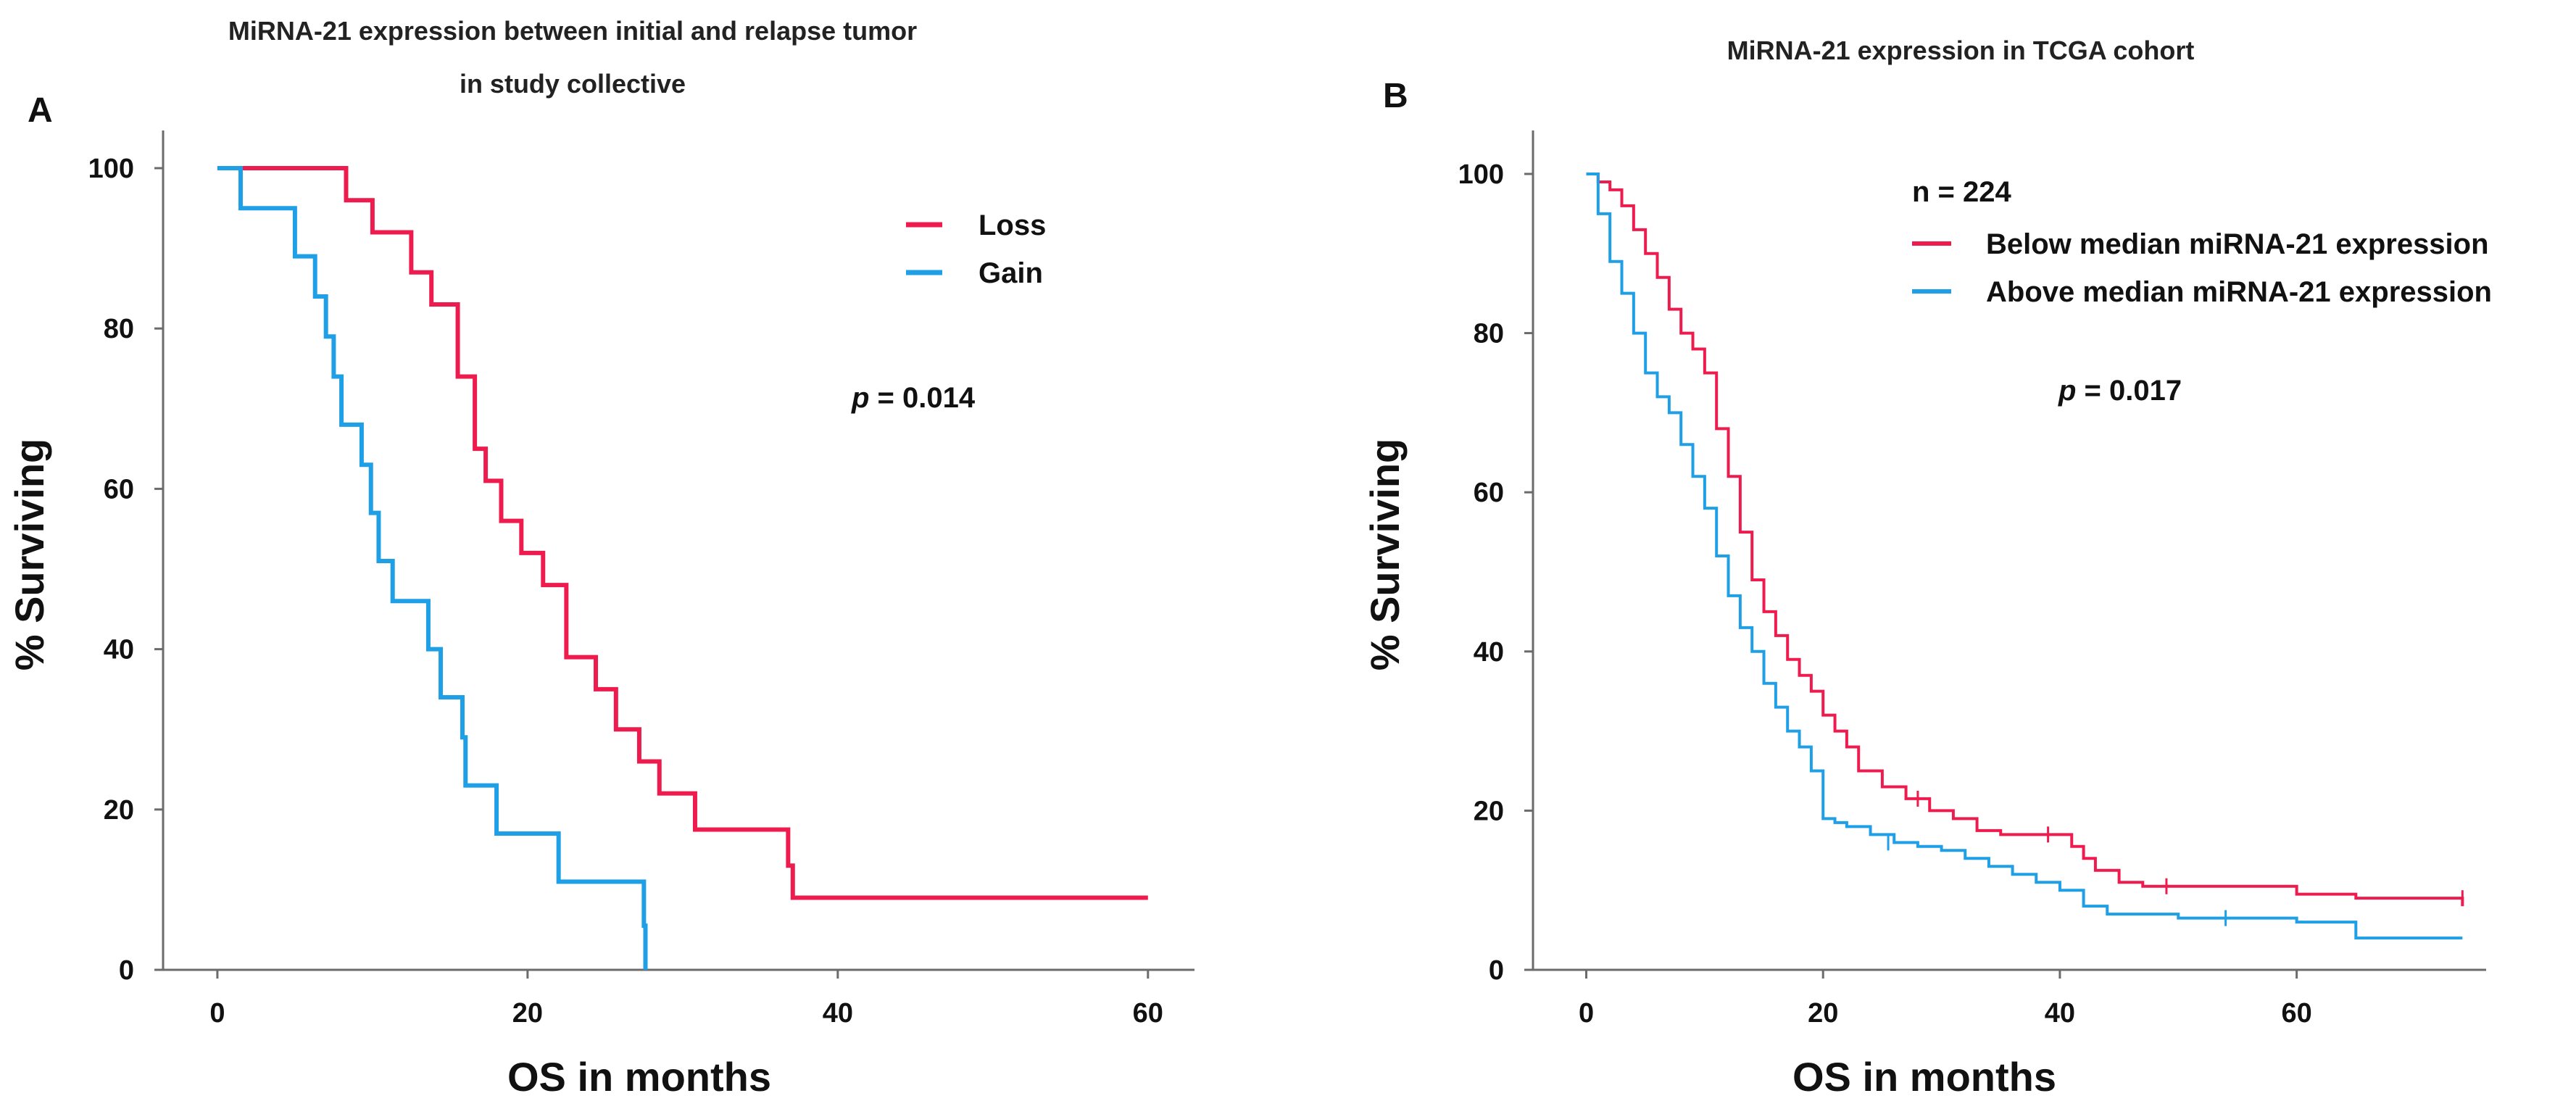 Image resolution: width=2576 pixels, height=1109 pixels. Describe the element at coordinates (119, 810) in the screenshot. I see `panel-a-y-tick-label: 20` at that location.